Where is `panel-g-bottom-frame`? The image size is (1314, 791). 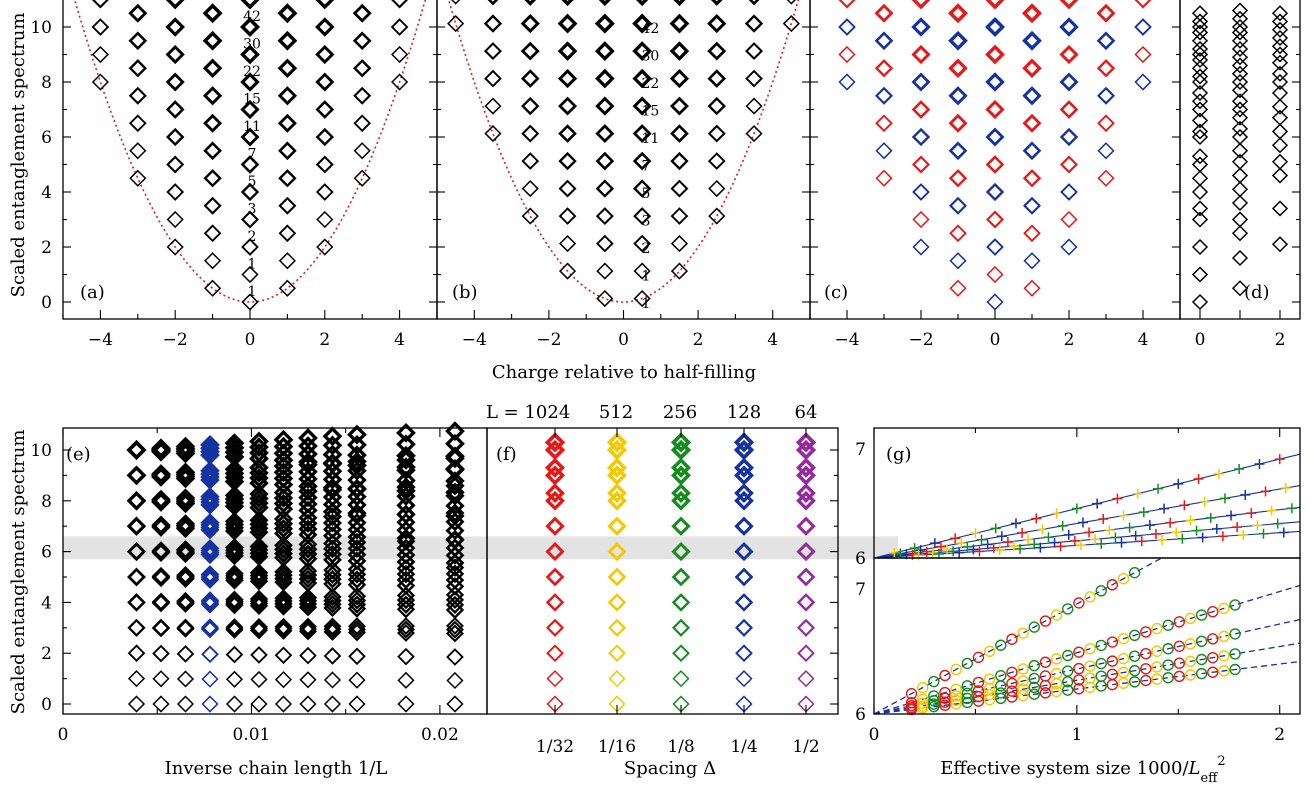 panel-g-bottom-frame is located at coordinates (1087, 636).